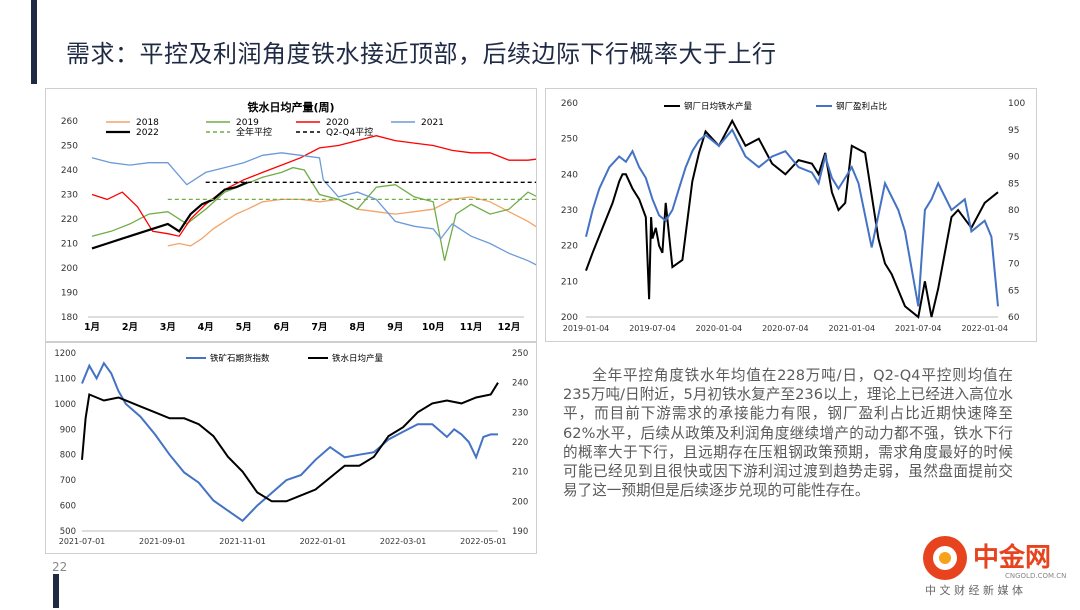 This screenshot has width=1080, height=610. I want to click on legend-label: 2021, so click(432, 123).